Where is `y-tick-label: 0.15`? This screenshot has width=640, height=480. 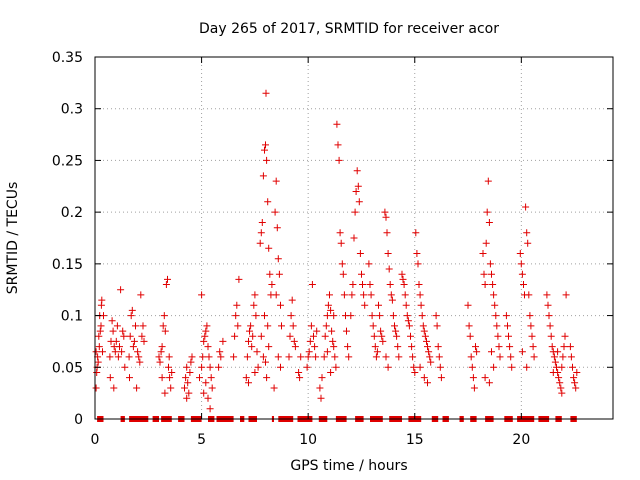
y-tick-label: 0.15 is located at coordinates (67, 265).